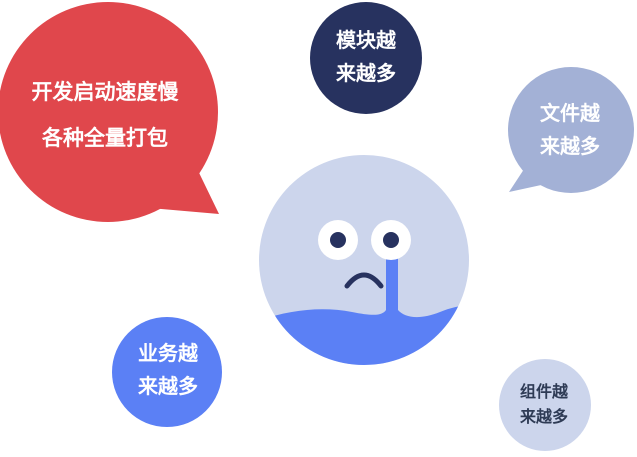 The width and height of the screenshot is (637, 457). I want to click on navy-circle, so click(366, 58).